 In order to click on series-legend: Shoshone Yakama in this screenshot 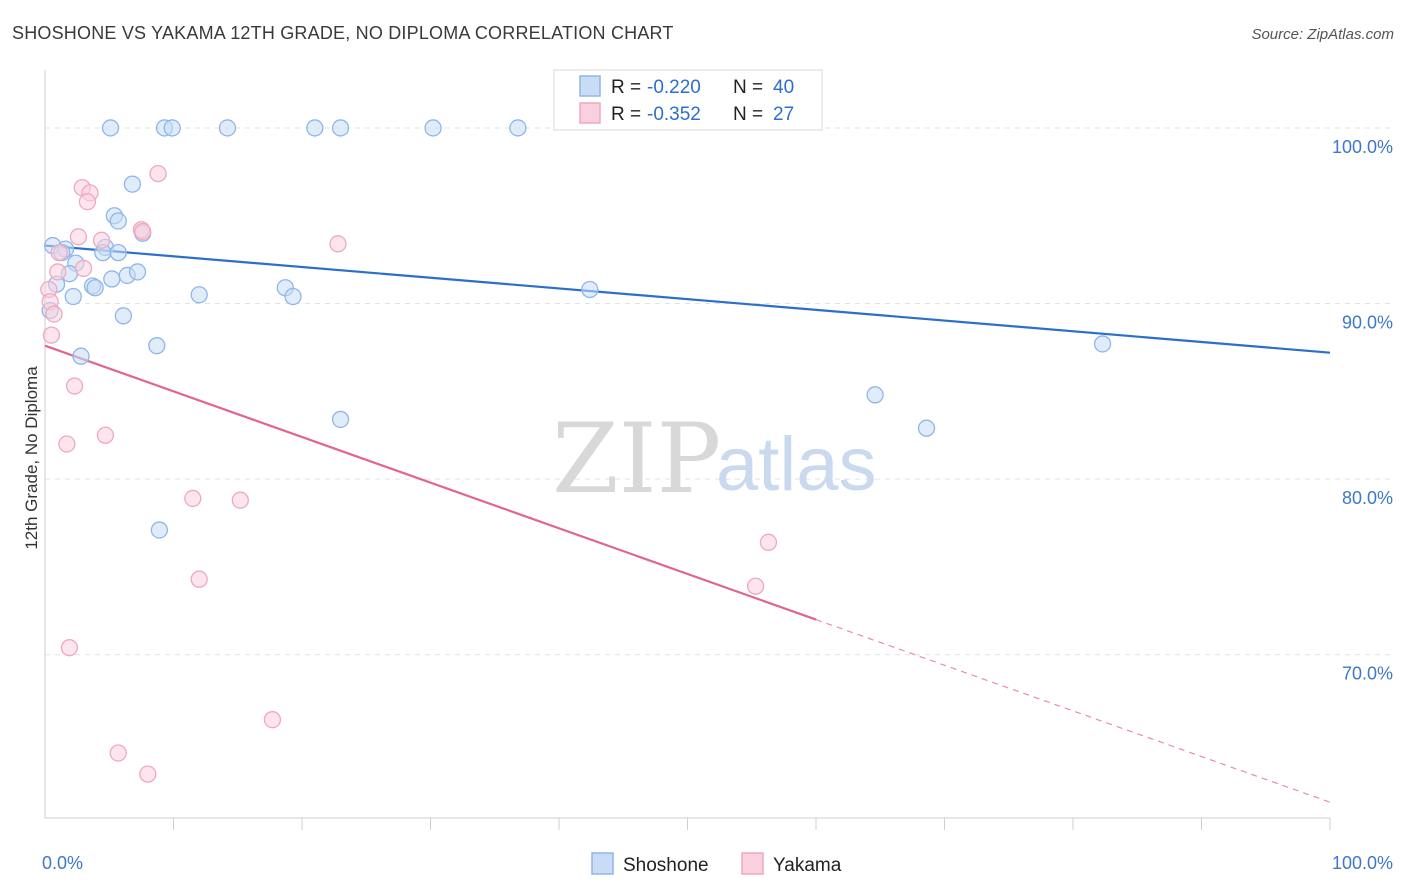, I will do `click(716, 864)`.